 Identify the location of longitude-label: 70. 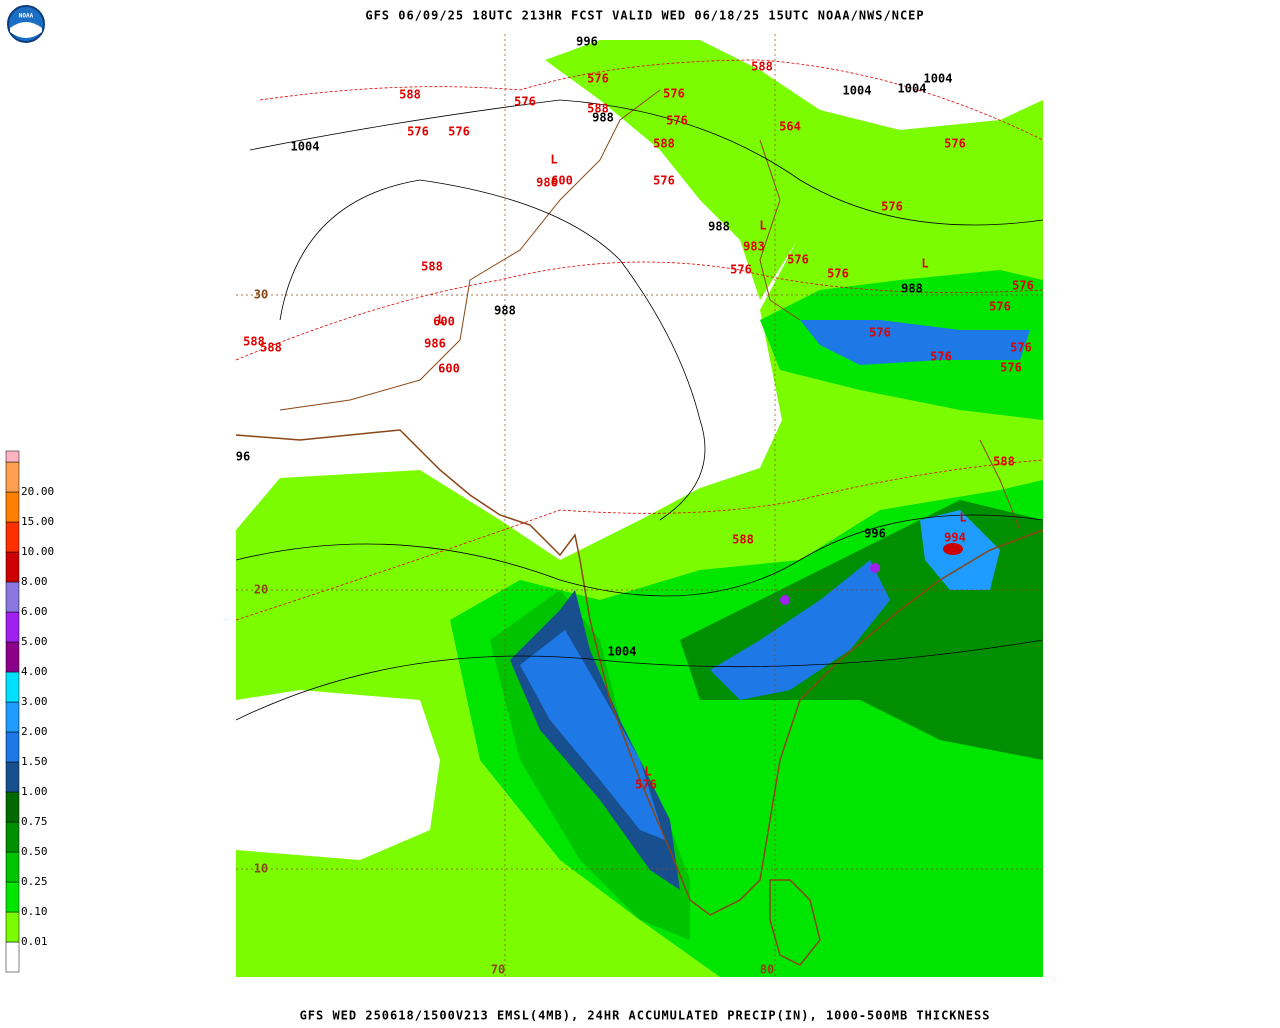
(498, 970).